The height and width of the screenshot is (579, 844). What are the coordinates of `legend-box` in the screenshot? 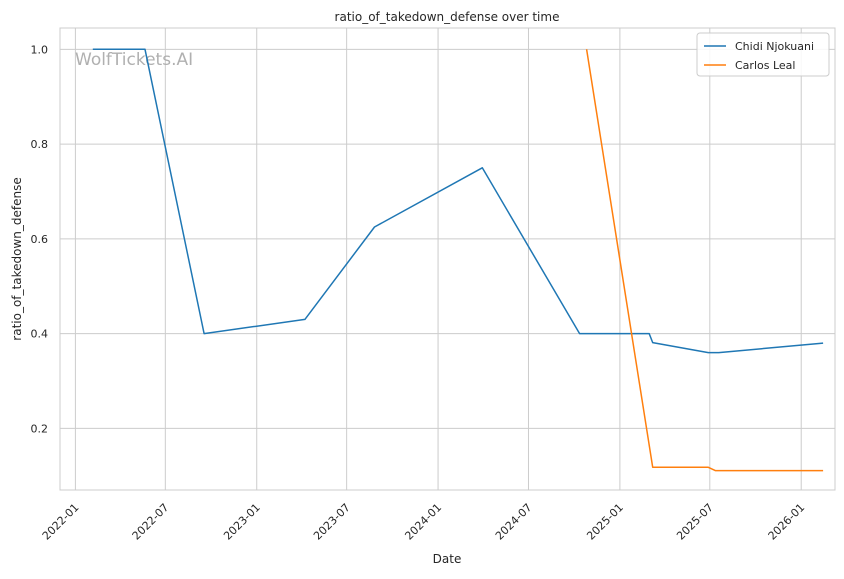 It's located at (763, 54).